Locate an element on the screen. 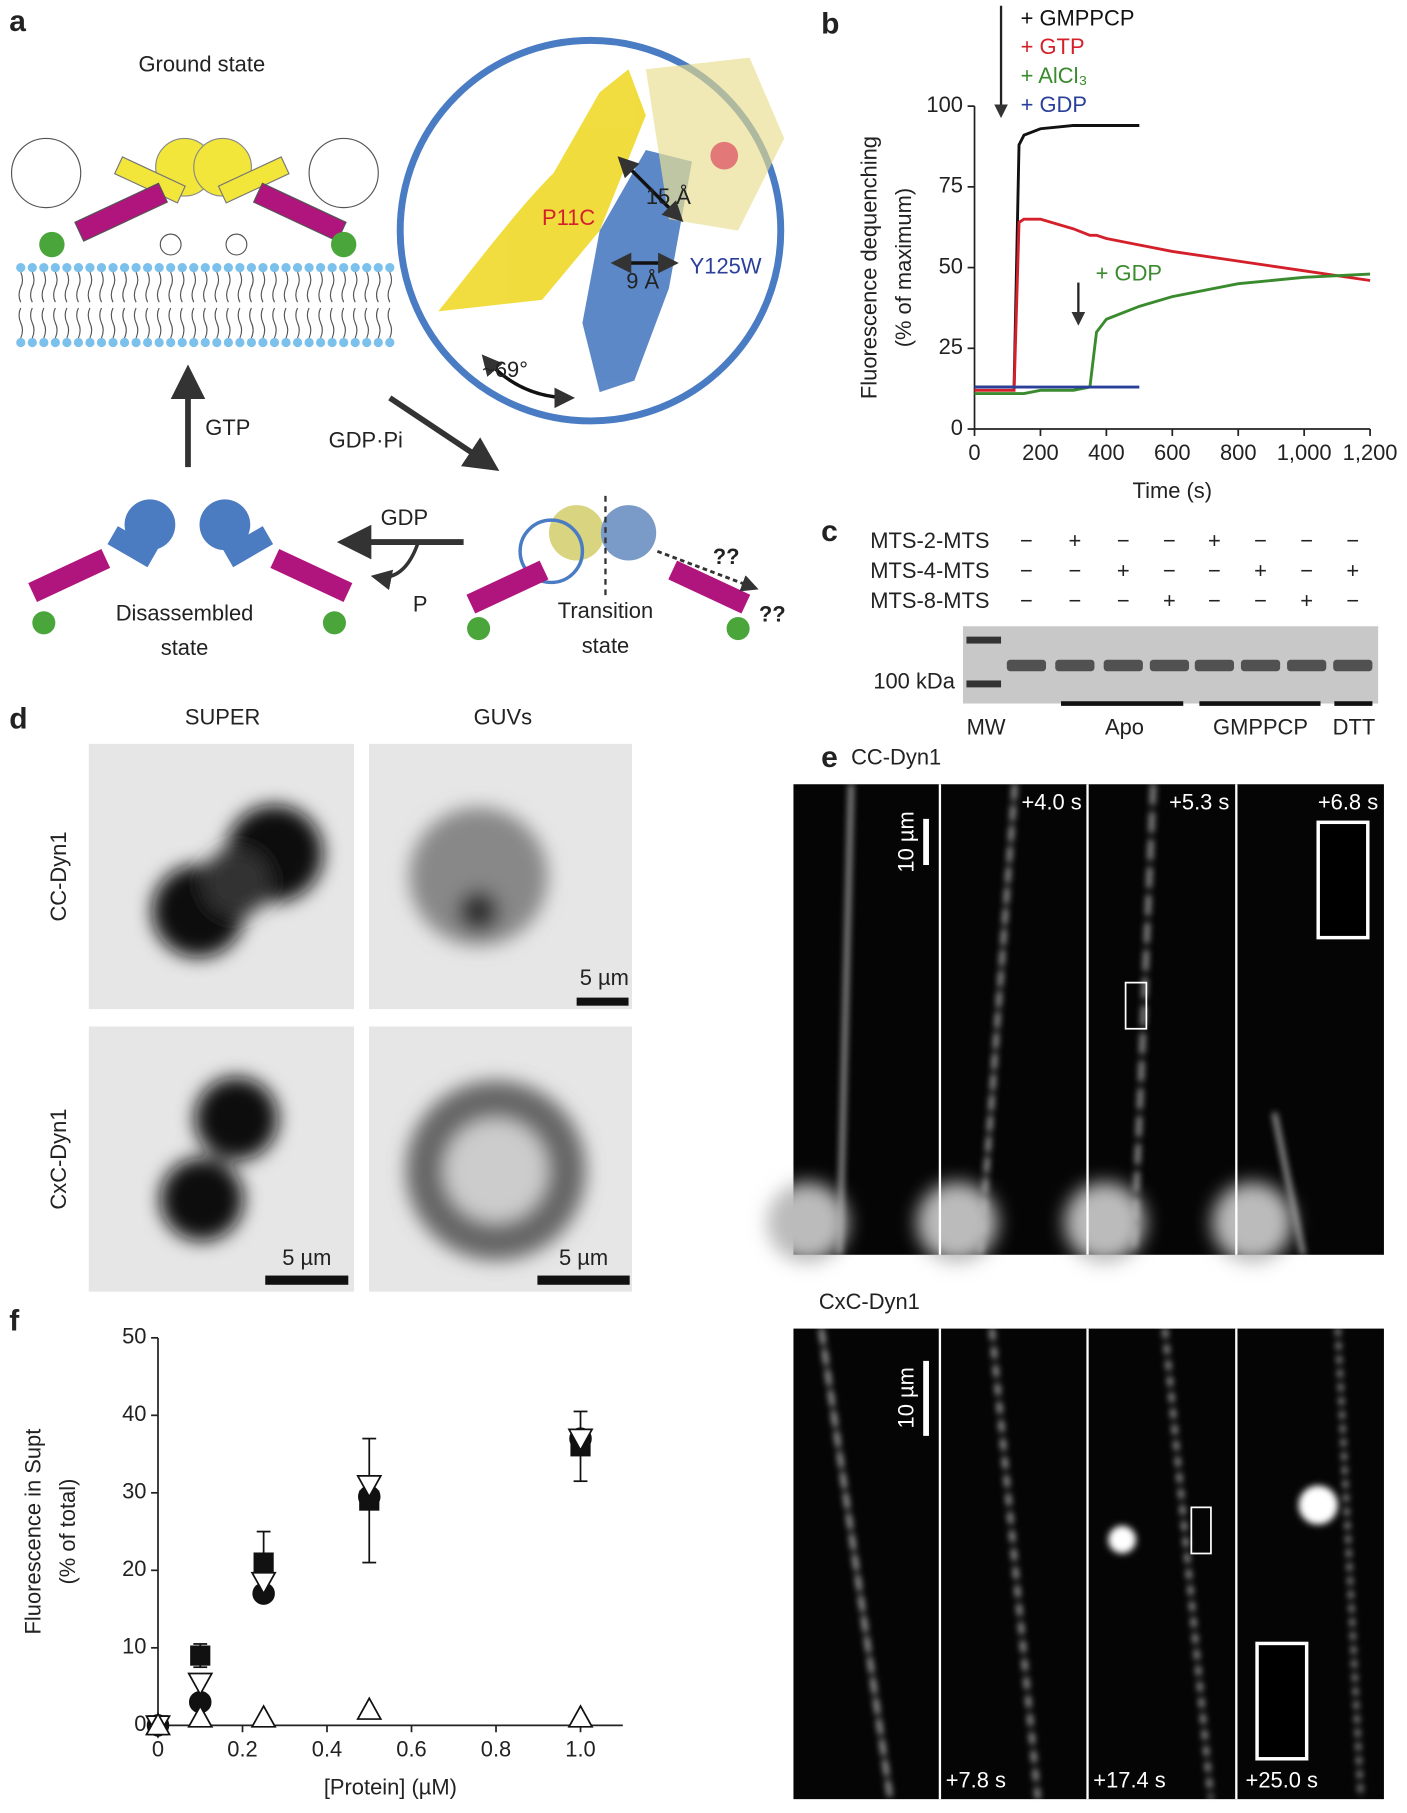  y-axis-label: Fluorescence dequenching is located at coordinates (869, 267).